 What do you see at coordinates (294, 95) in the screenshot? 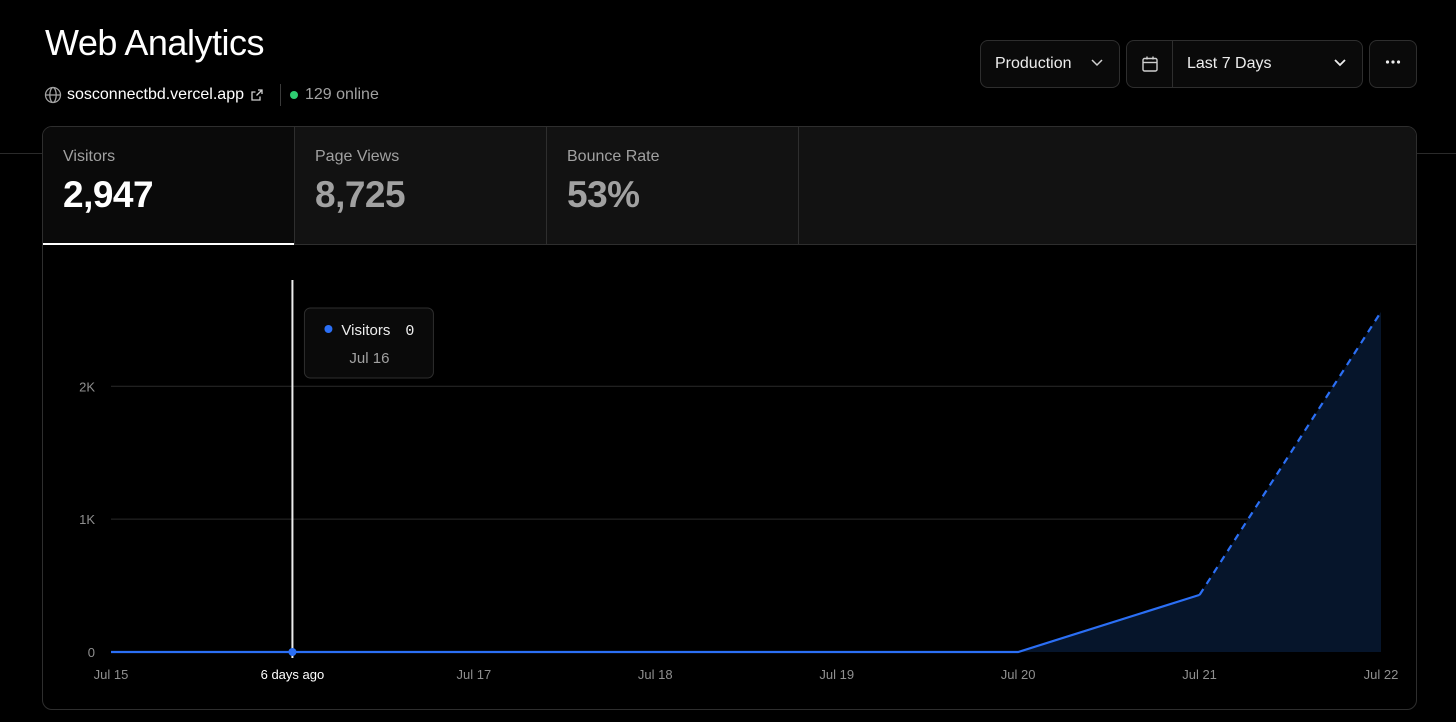
I see `online-status-dot` at bounding box center [294, 95].